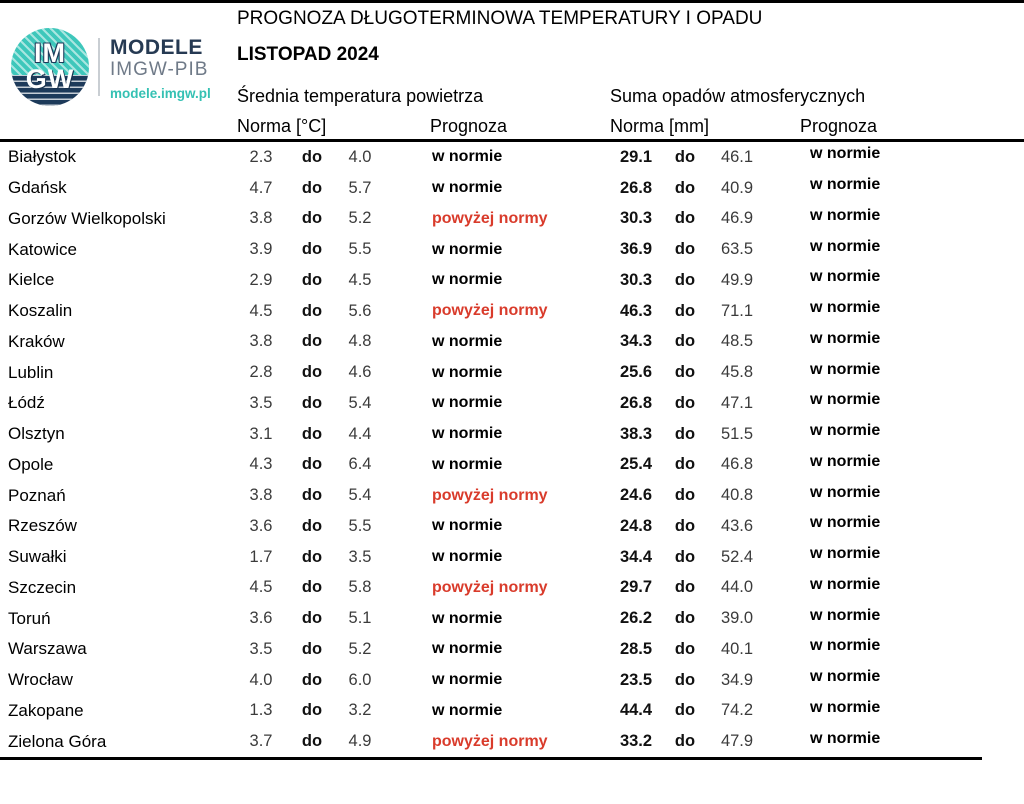 This screenshot has height=804, width=1024. I want to click on temp-norm-high: 3.5, so click(360, 556).